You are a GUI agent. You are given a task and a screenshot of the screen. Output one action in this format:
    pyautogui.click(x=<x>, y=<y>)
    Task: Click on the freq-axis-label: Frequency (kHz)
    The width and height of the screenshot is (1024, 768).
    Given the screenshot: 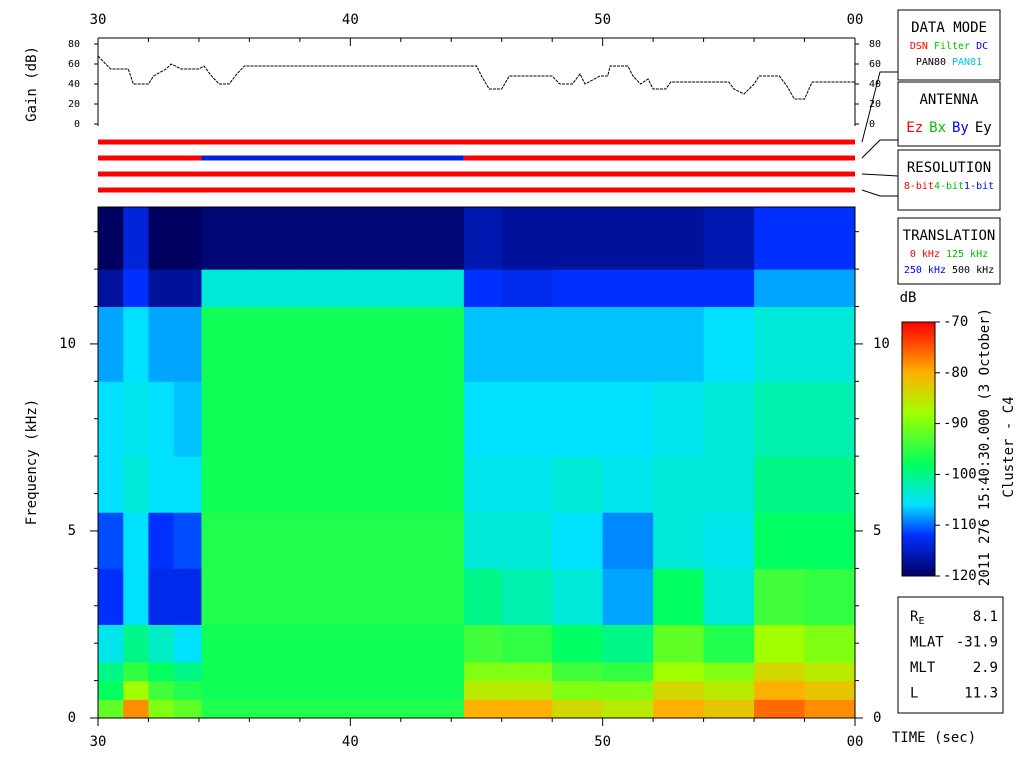 What is the action you would take?
    pyautogui.click(x=32, y=462)
    